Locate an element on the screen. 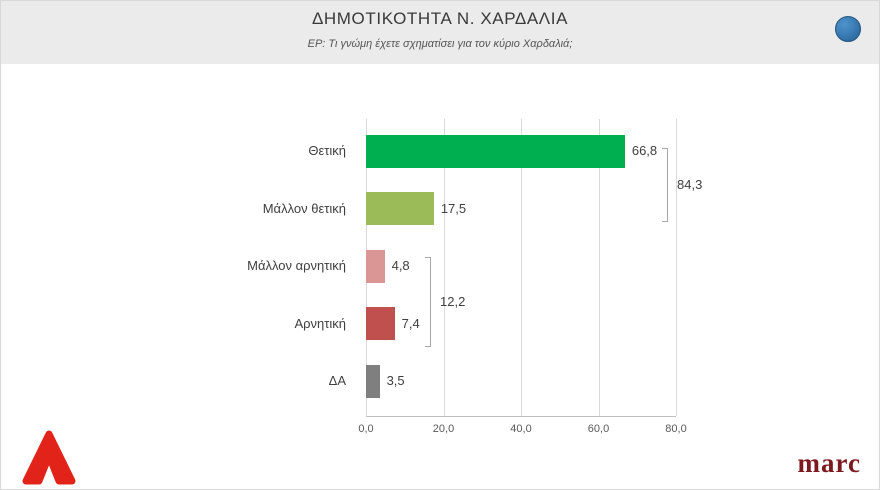 This screenshot has width=880, height=490. category-label: ΔΑ is located at coordinates (337, 380).